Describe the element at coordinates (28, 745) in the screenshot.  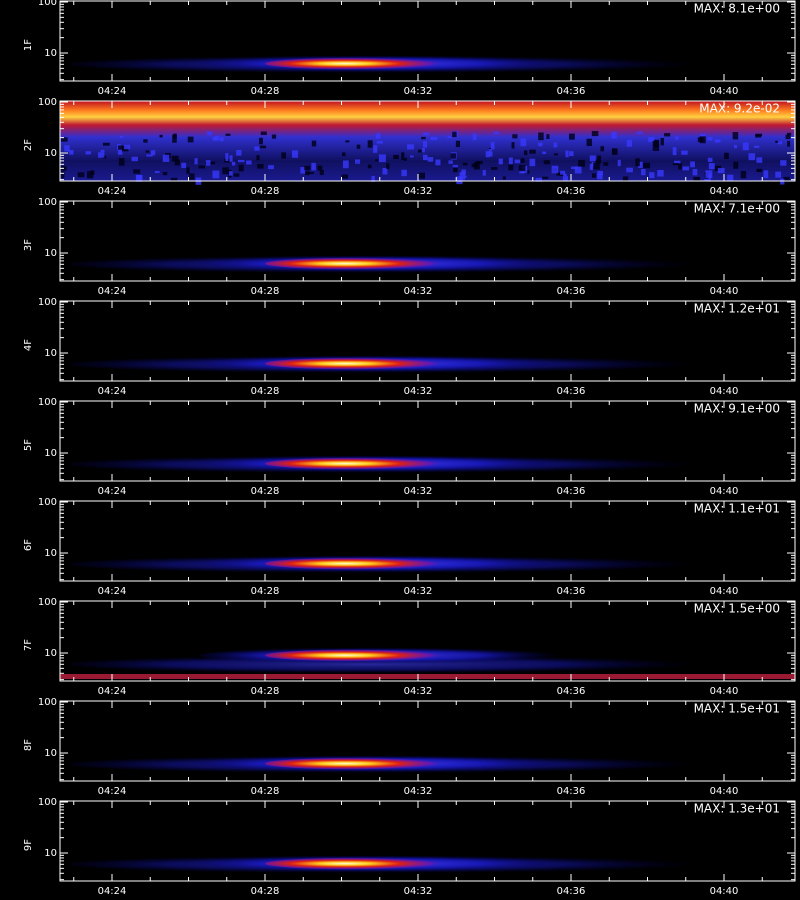
I see `panel-label: 8F` at that location.